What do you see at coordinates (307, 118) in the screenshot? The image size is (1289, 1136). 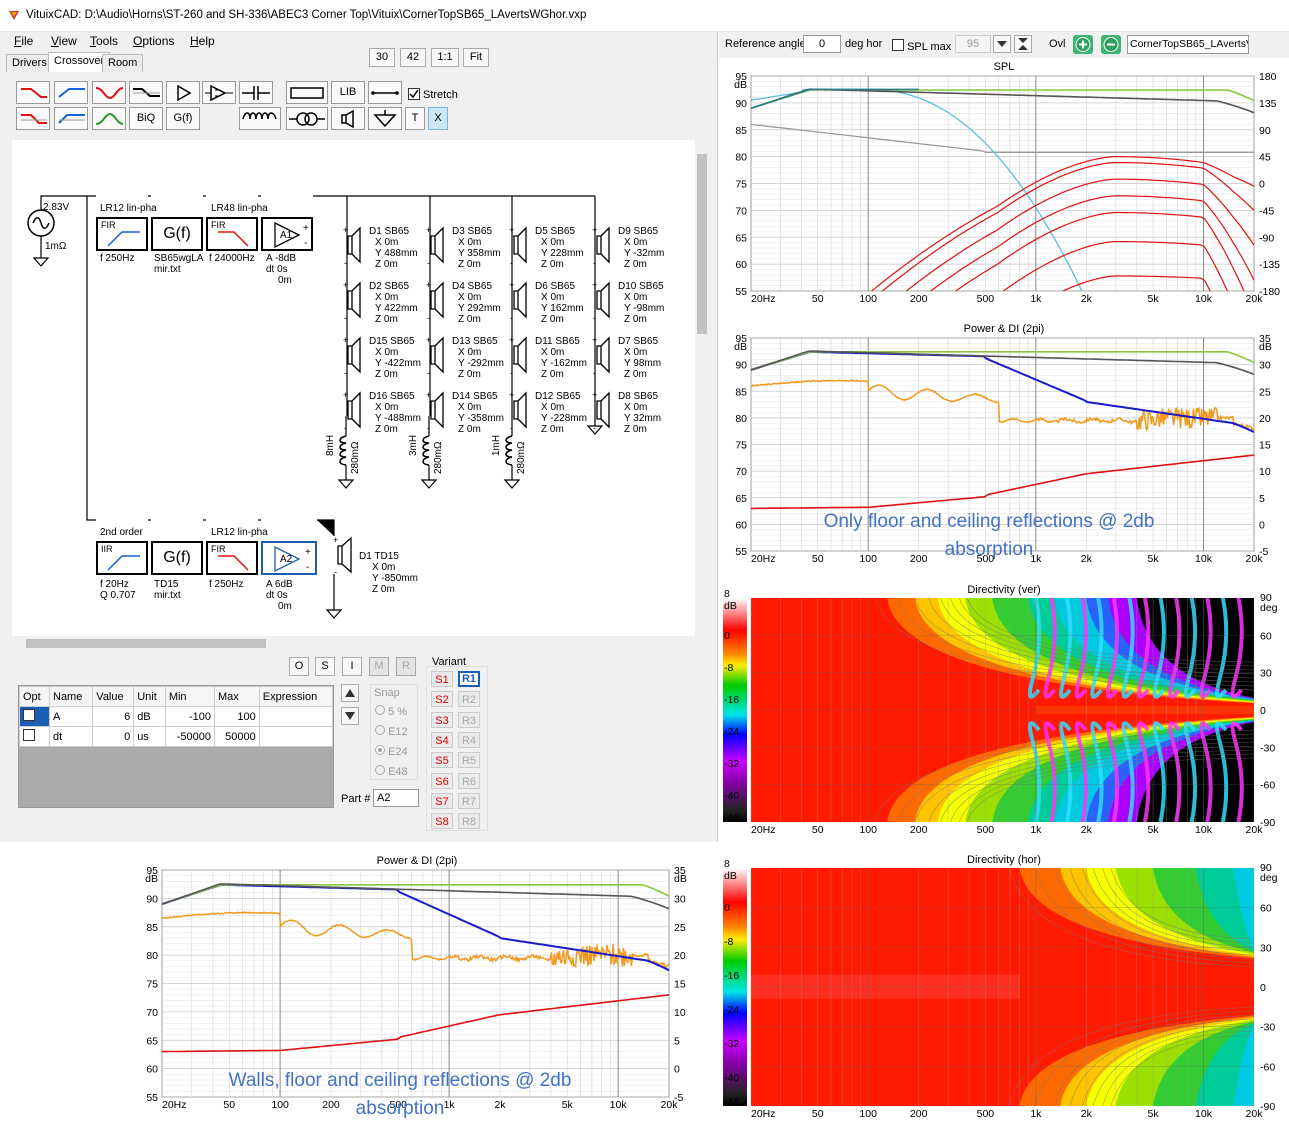 I see `transformer-button` at bounding box center [307, 118].